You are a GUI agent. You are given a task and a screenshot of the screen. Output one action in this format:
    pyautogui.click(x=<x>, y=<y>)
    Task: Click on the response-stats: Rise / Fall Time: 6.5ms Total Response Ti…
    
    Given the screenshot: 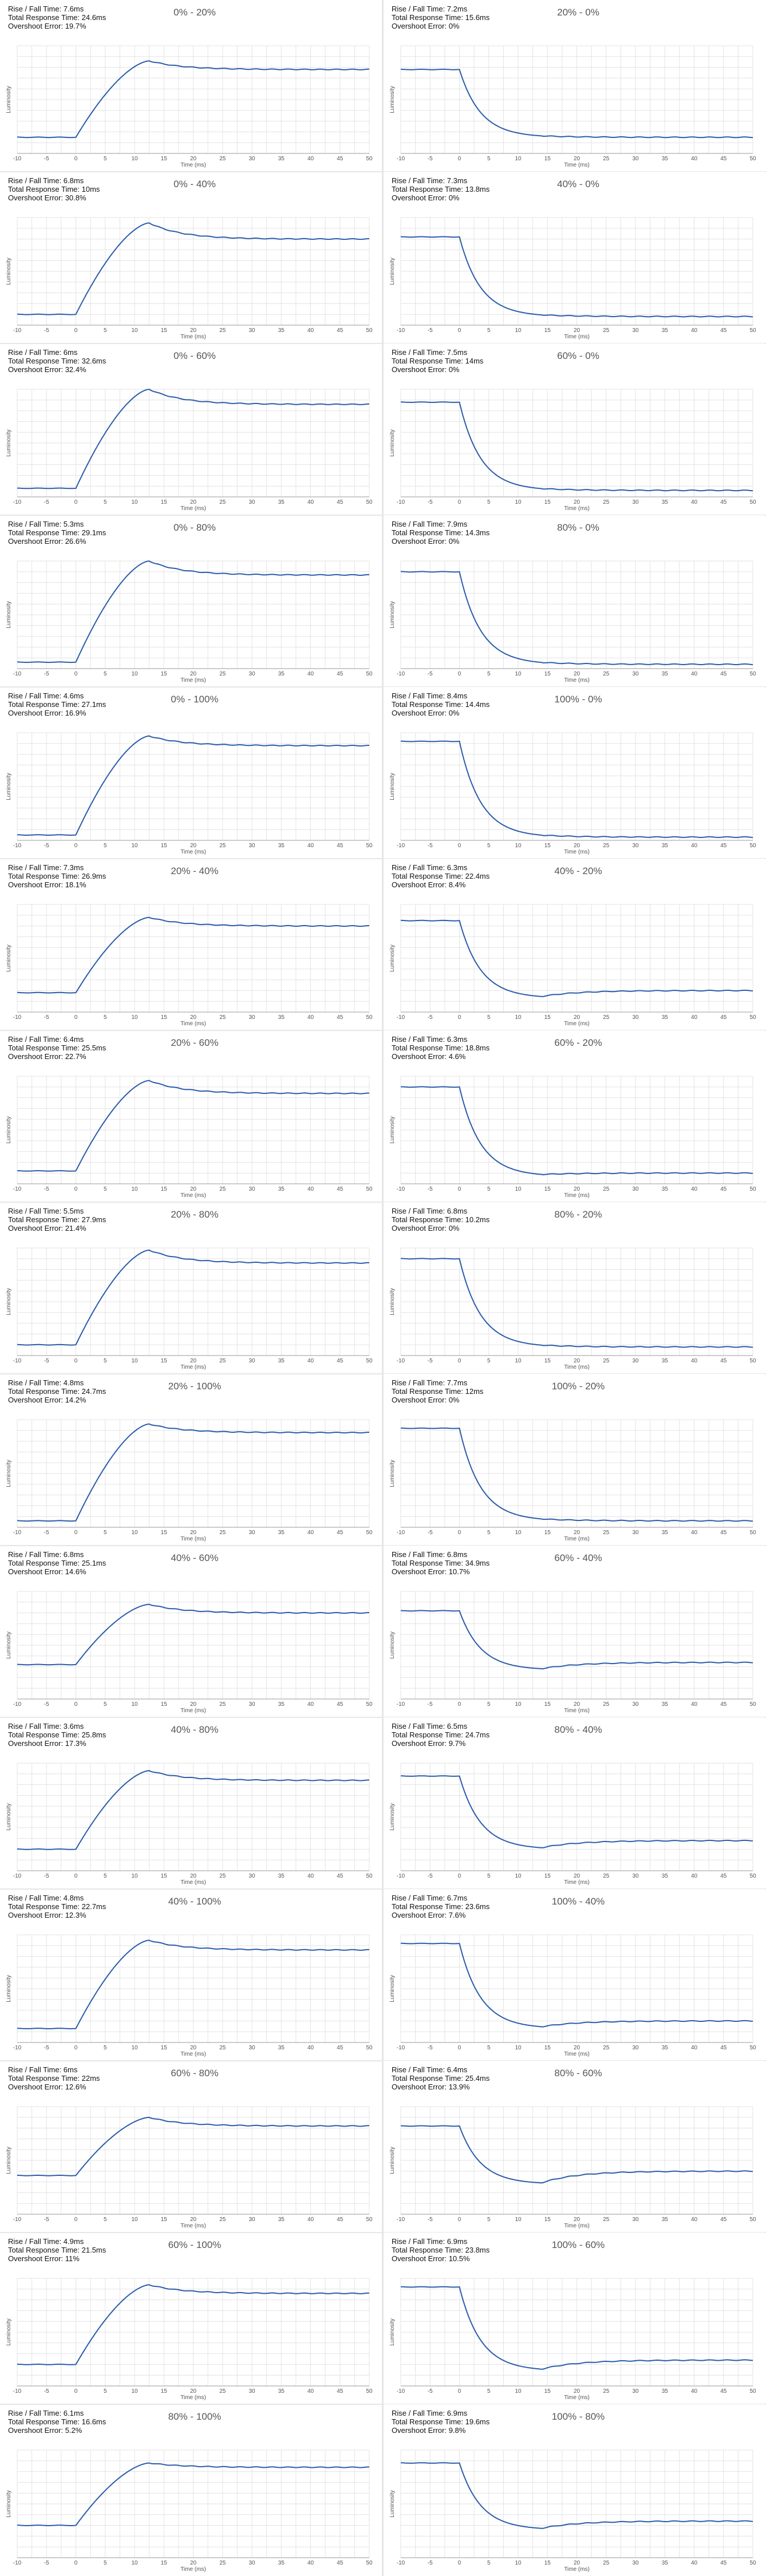 What is the action you would take?
    pyautogui.click(x=440, y=1735)
    